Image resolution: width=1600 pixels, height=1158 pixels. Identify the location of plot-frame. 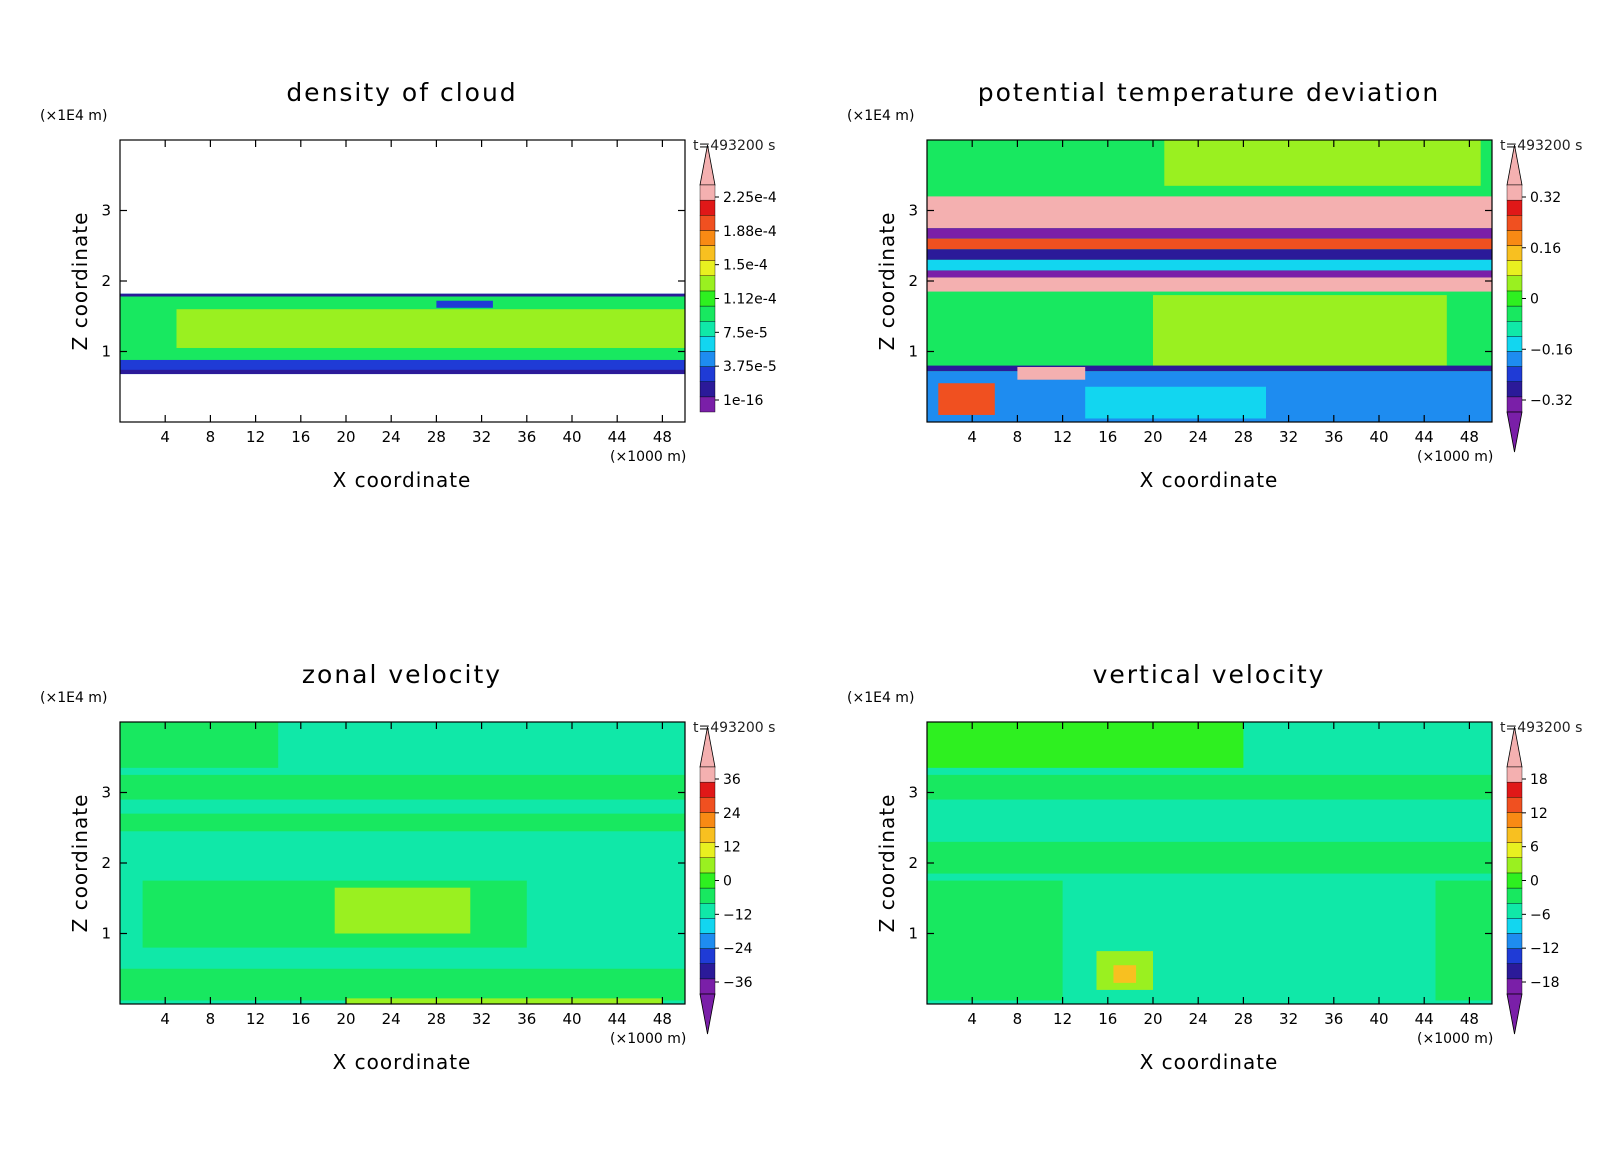
(402, 281).